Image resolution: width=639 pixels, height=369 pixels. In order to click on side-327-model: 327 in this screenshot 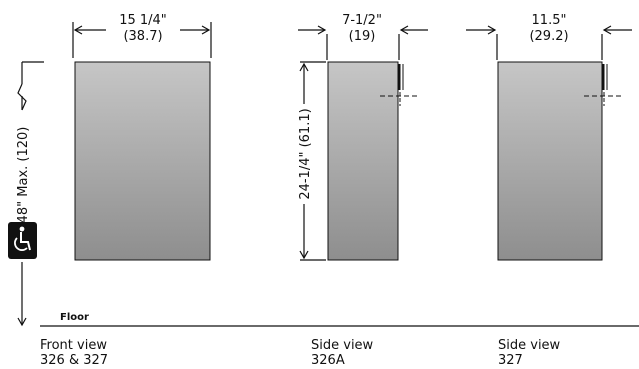, I will do `click(510, 360)`.